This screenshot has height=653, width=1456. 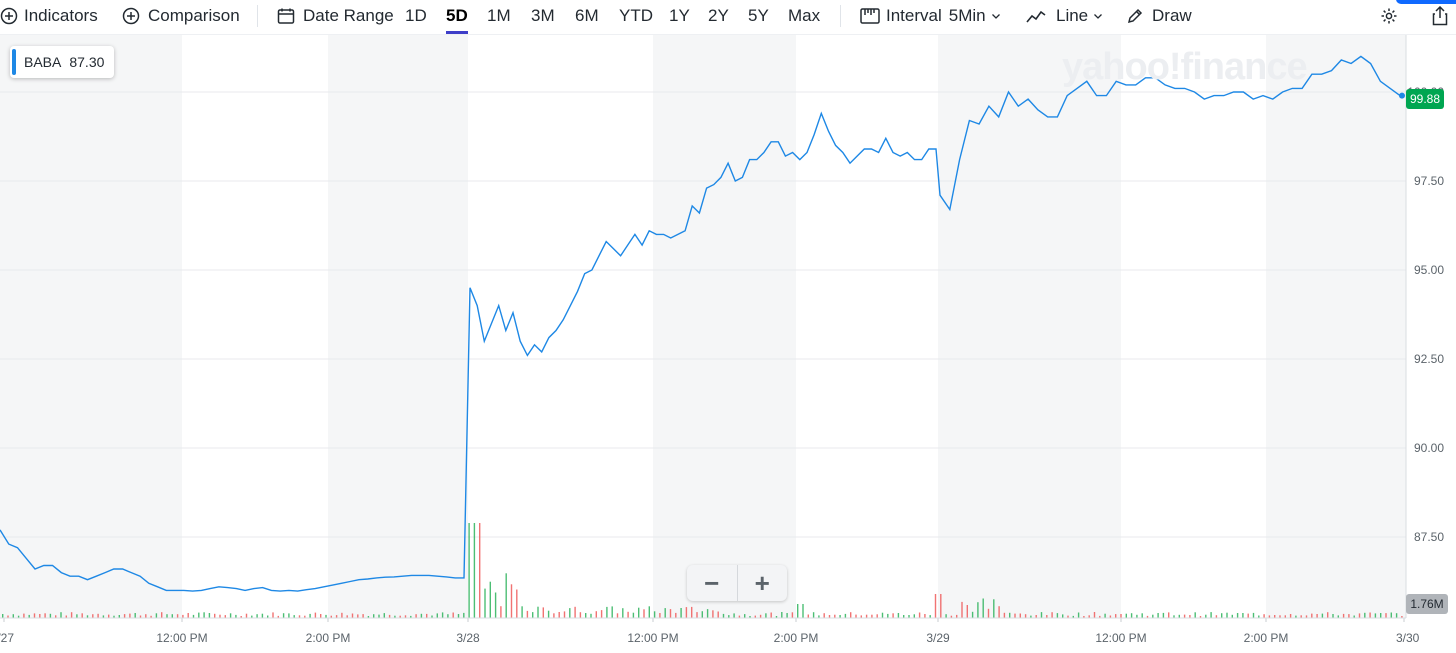 What do you see at coordinates (1389, 16) in the screenshot?
I see `settings-button` at bounding box center [1389, 16].